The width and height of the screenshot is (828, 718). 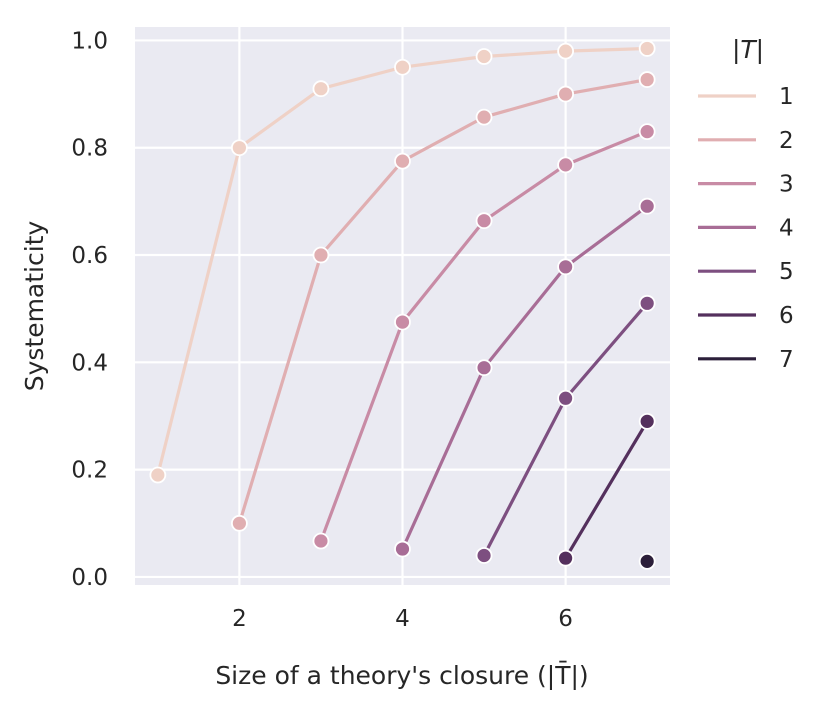 I want to click on y-tick-label: 0.6, so click(x=89, y=256).